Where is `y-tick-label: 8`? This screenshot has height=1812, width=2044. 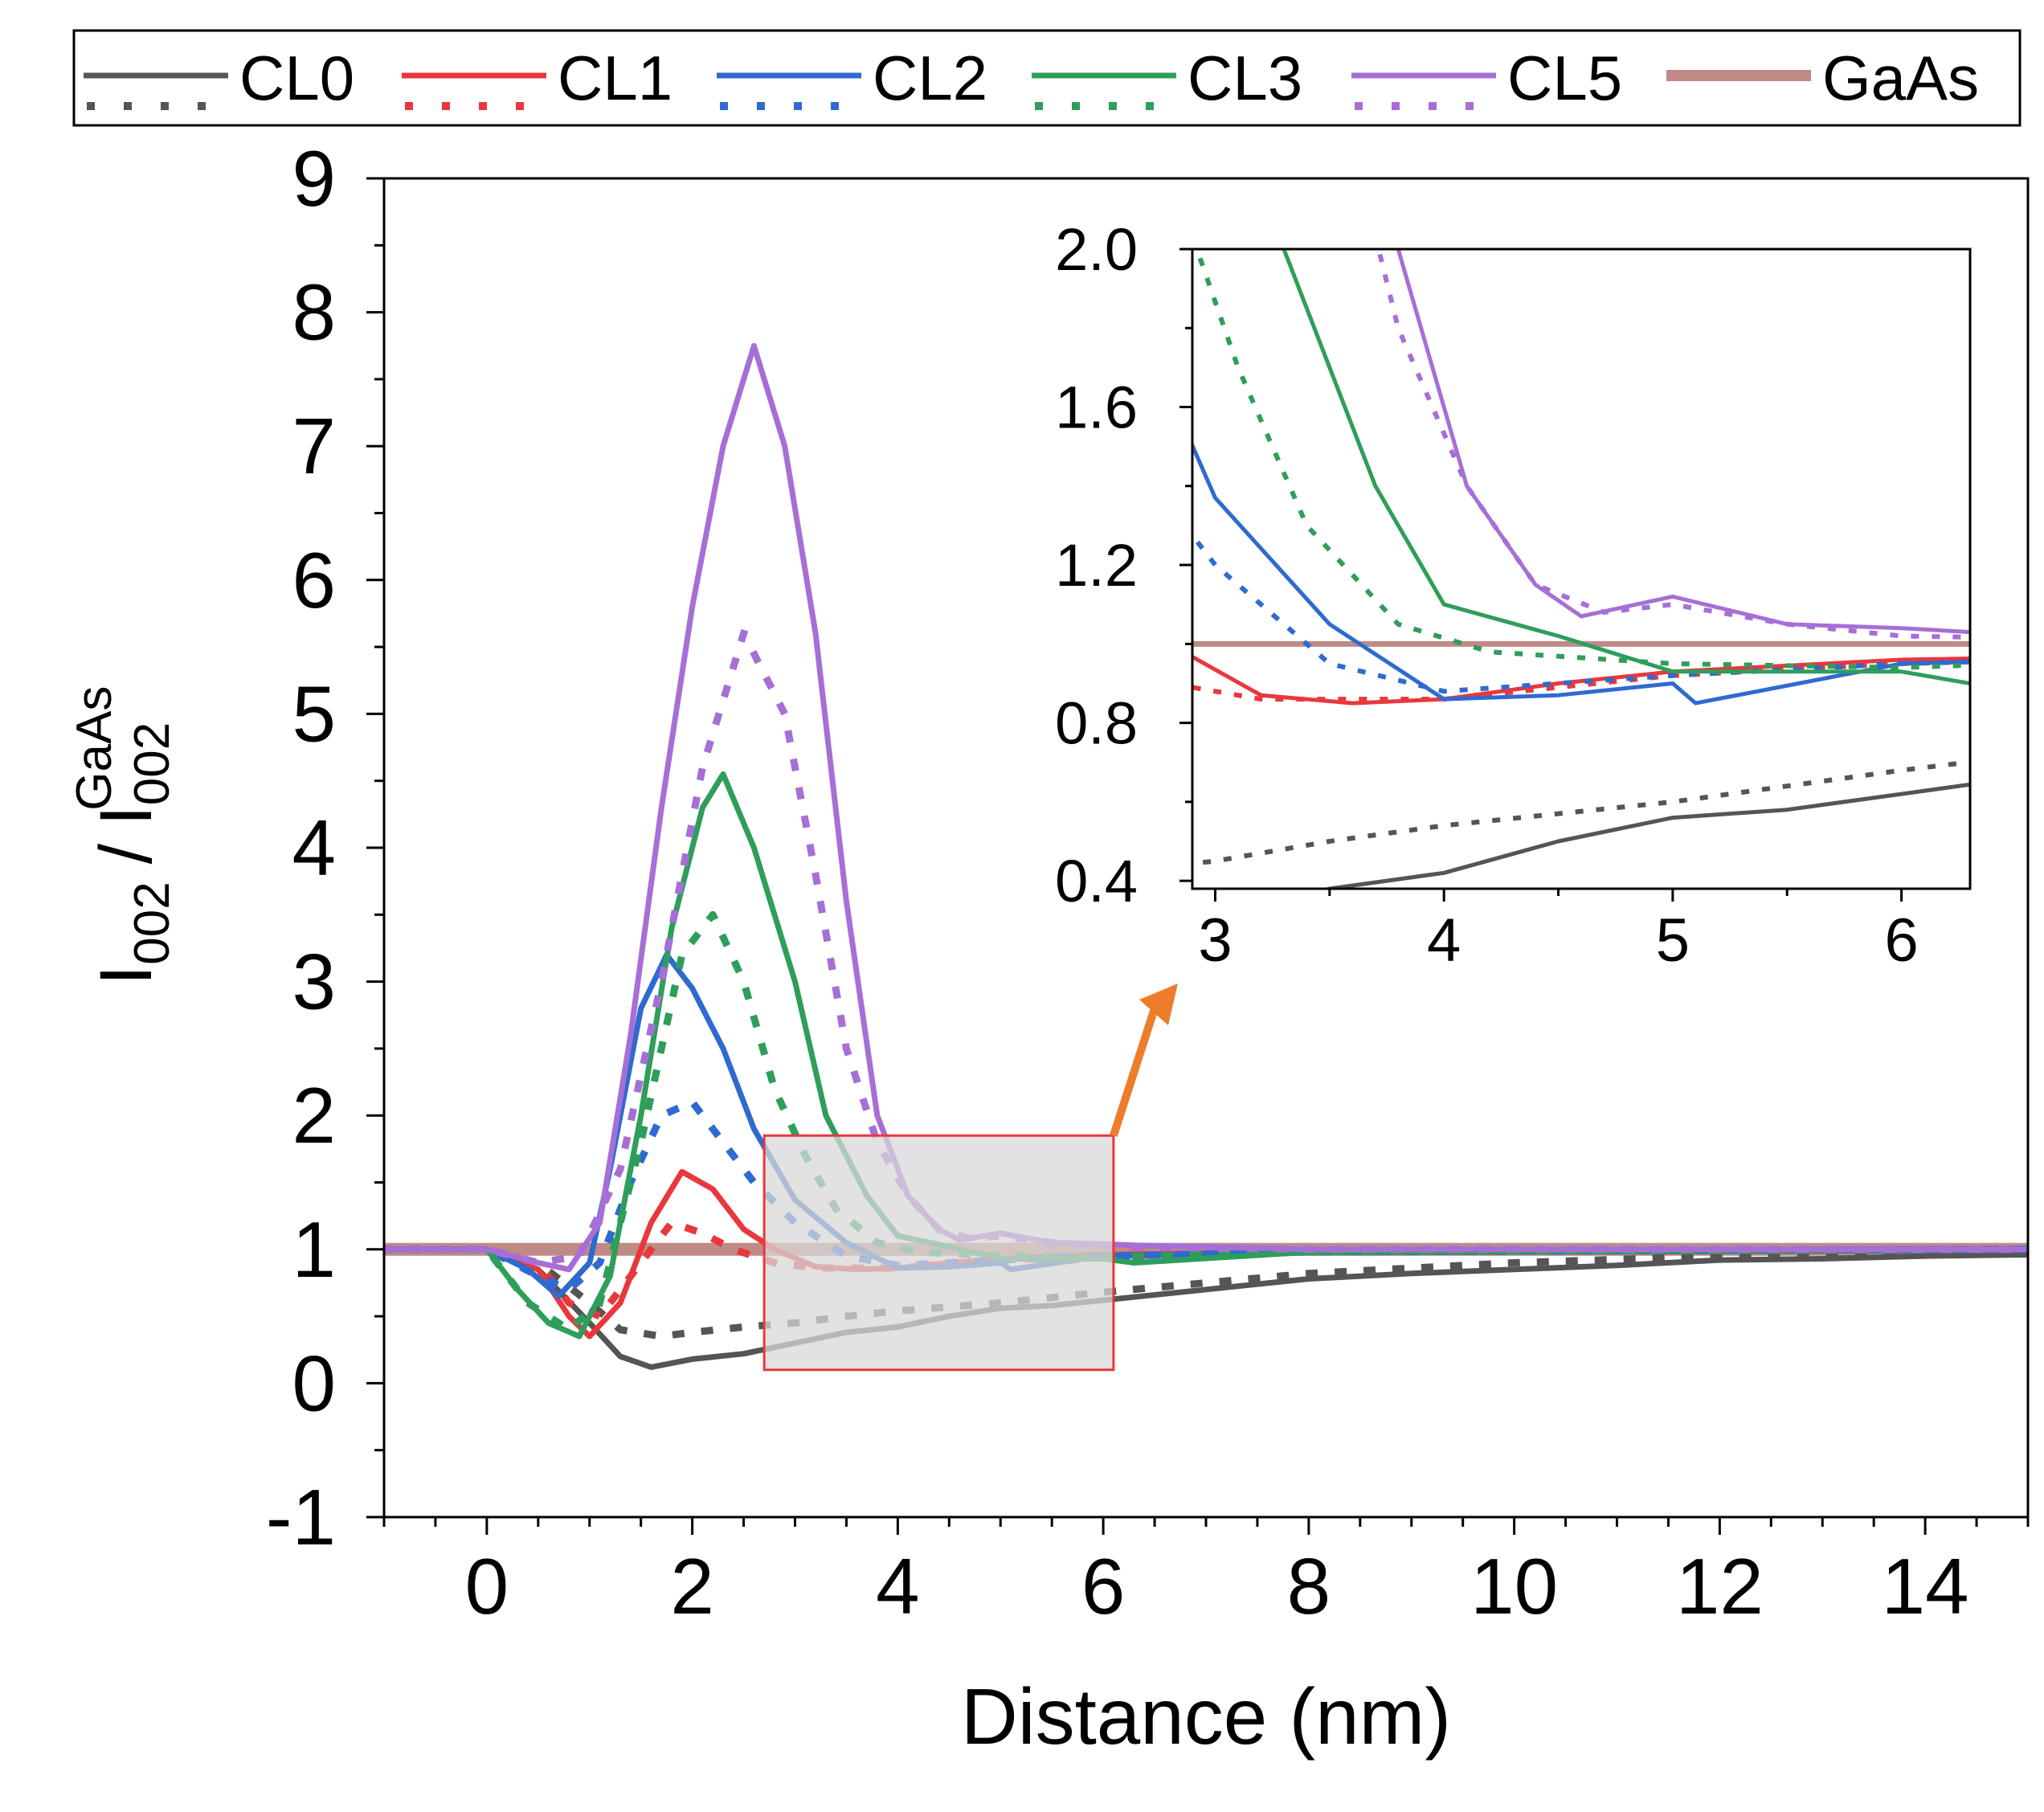 y-tick-label: 8 is located at coordinates (314, 312).